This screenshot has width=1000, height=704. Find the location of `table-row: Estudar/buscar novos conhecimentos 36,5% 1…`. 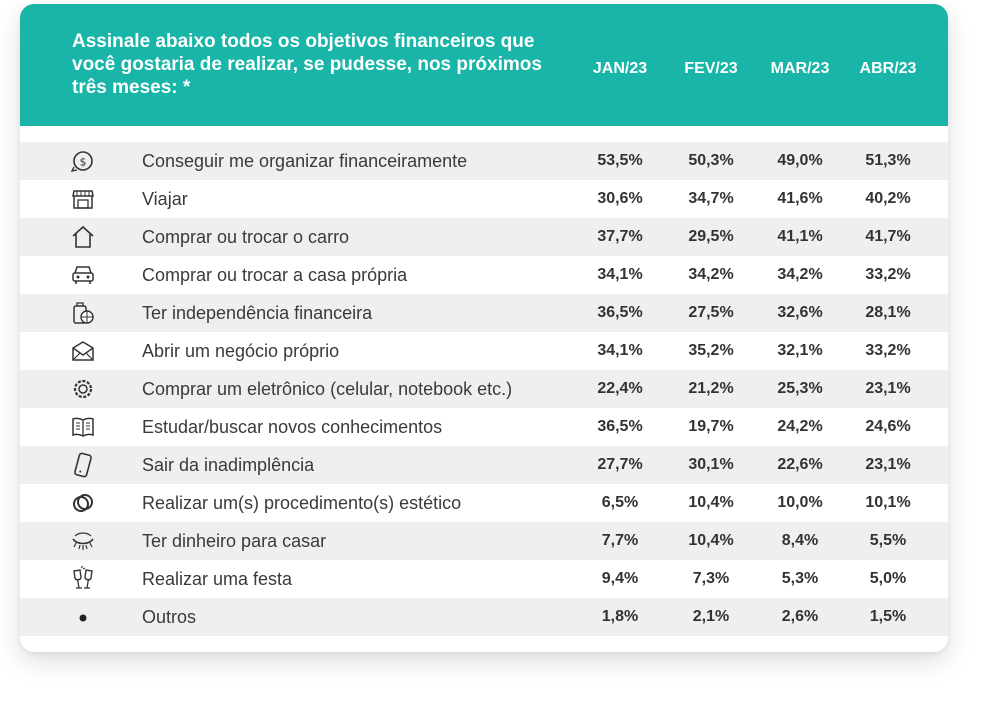

table-row: Estudar/buscar novos conhecimentos 36,5% 1… is located at coordinates (484, 427).